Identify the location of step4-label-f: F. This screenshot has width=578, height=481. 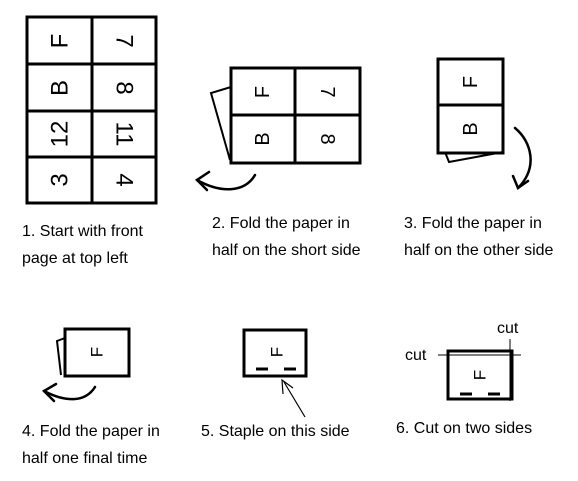
(97, 352).